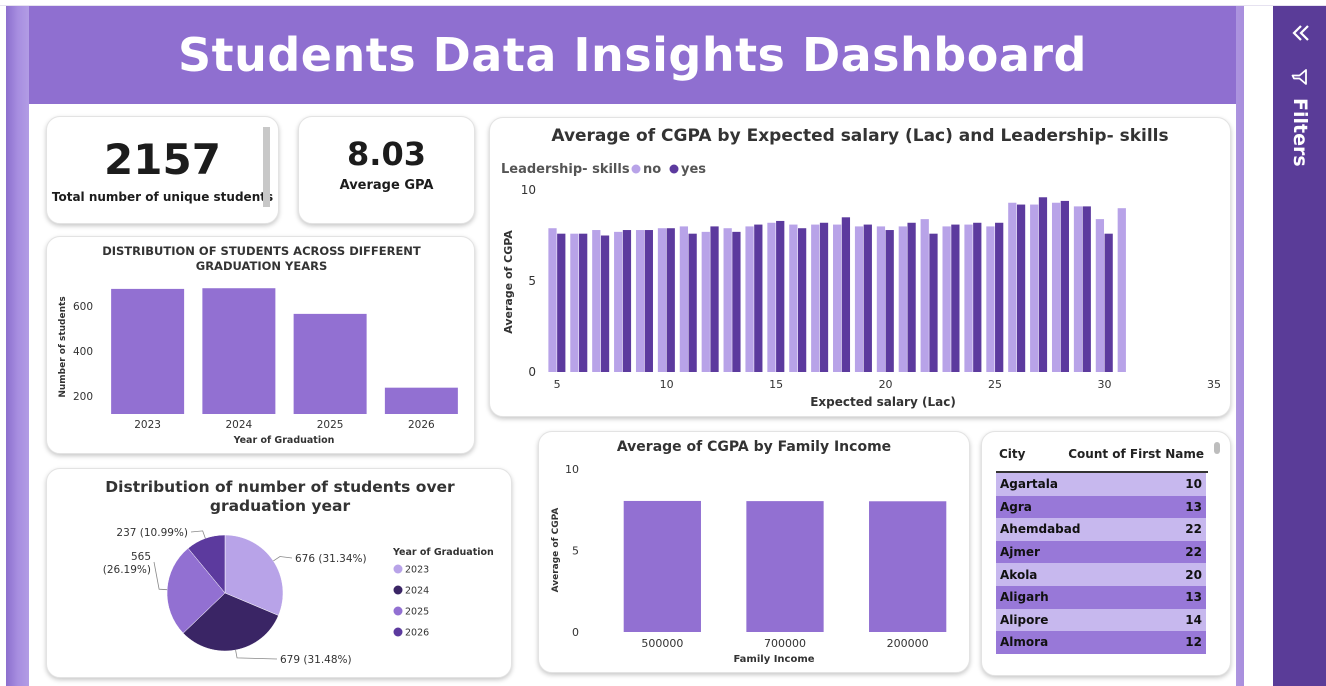  Describe the element at coordinates (83, 307) in the screenshot. I see `y-tick-label: 600` at that location.